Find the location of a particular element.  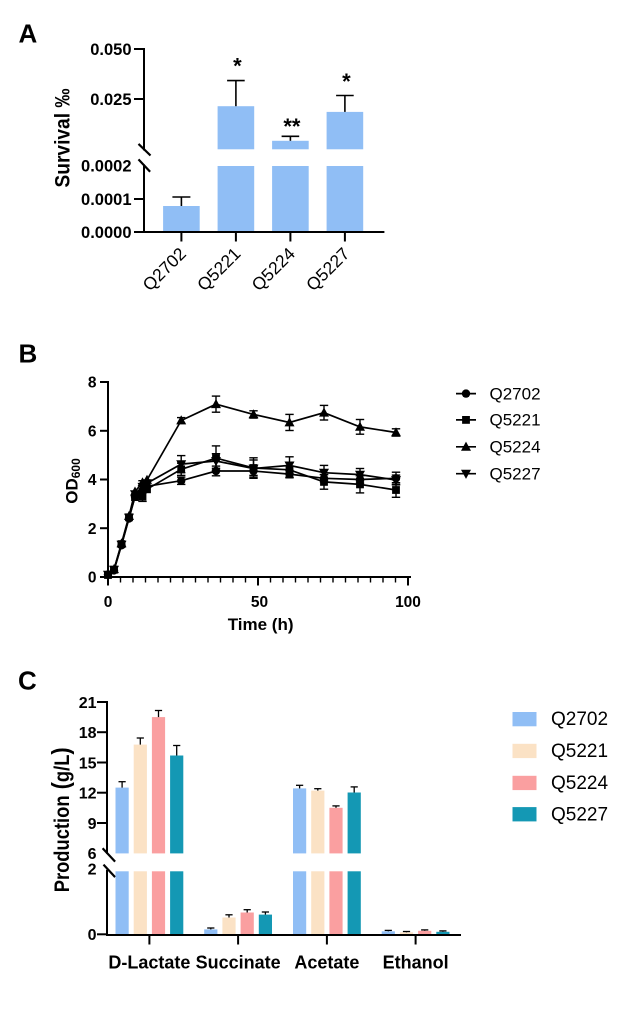

svg-text: Acetate is located at coordinates (326, 963).